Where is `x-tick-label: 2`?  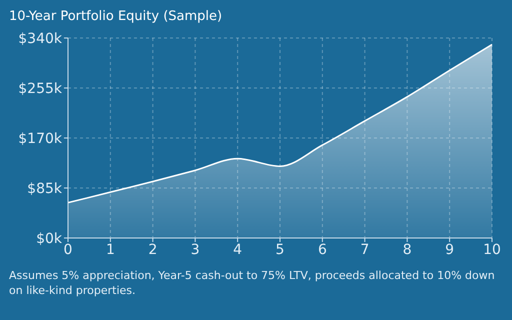
x-tick-label: 2 is located at coordinates (153, 250).